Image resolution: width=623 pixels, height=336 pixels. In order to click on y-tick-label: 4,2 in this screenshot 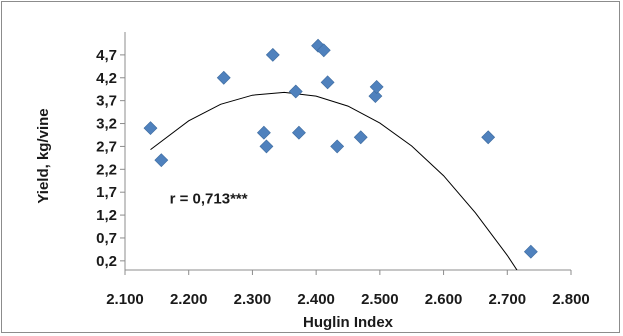, I will do `click(106, 78)`.